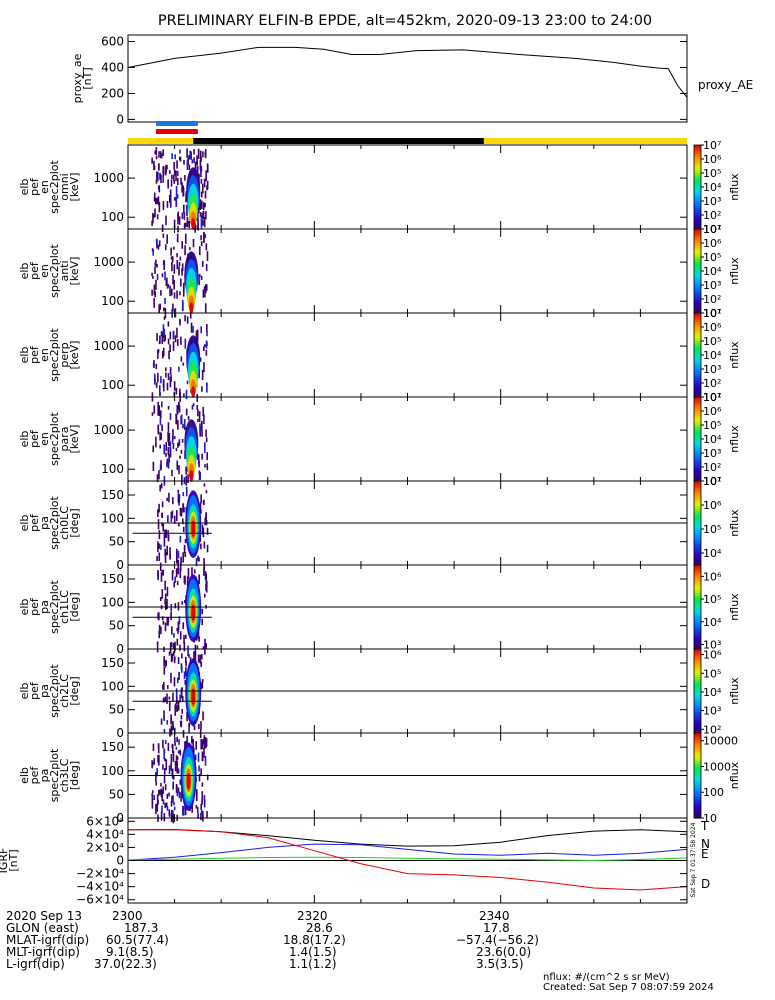 The image size is (775, 1000). What do you see at coordinates (34, 354) in the screenshot?
I see `y-axis-label: pef` at bounding box center [34, 354].